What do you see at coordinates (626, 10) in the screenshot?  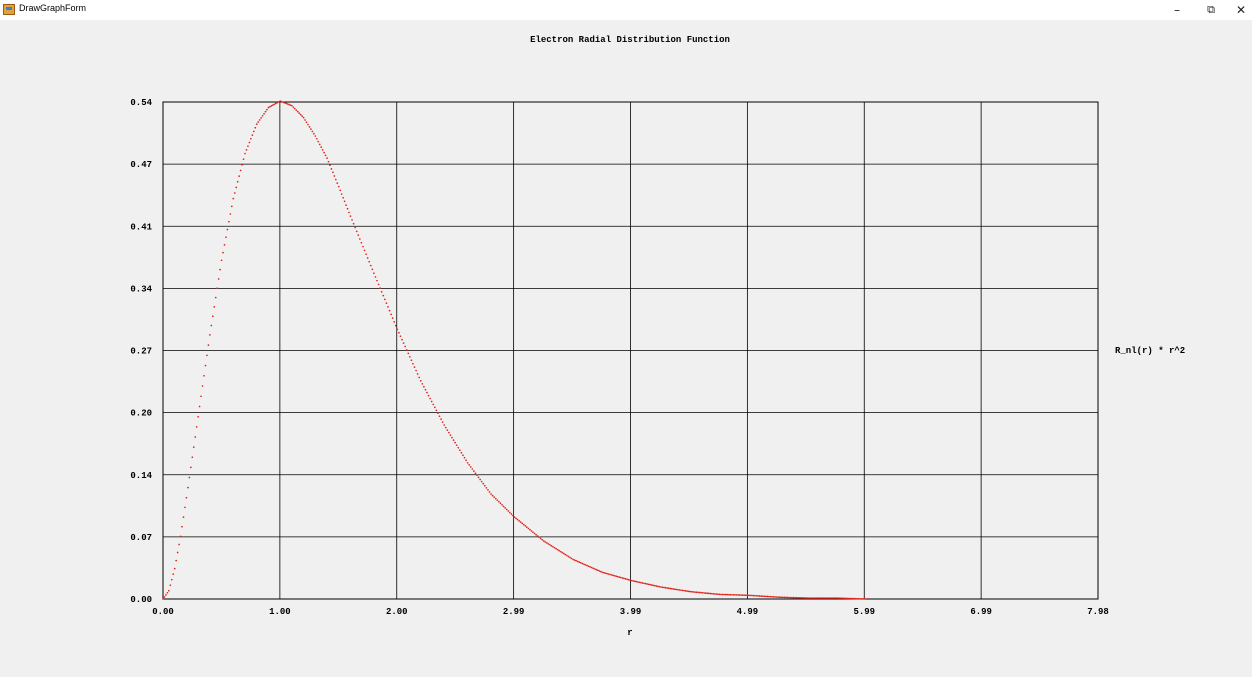 I see `title-bar: DrawGraphForm – ⧉ ✕` at bounding box center [626, 10].